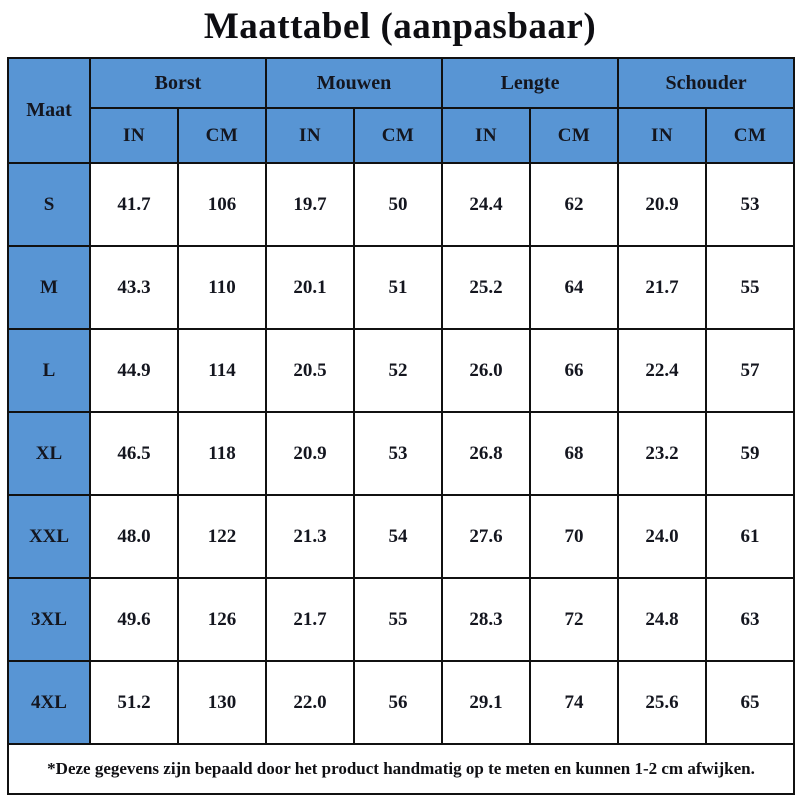 The width and height of the screenshot is (800, 800). Describe the element at coordinates (222, 620) in the screenshot. I see `value-cell: 126` at that location.